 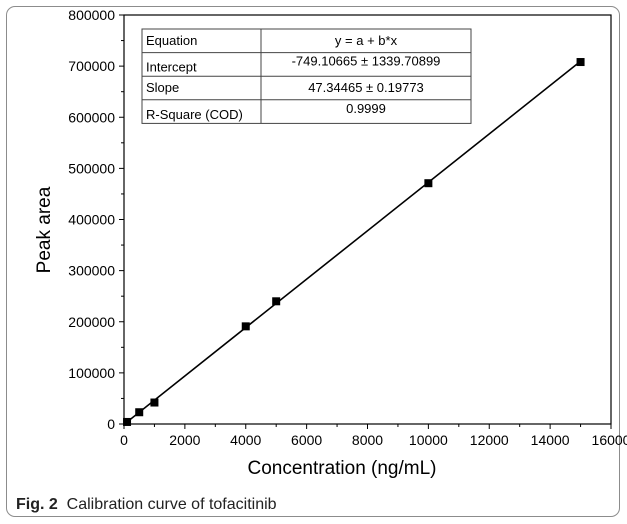 What do you see at coordinates (91, 373) in the screenshot?
I see `y-tick-label: 100000` at bounding box center [91, 373].